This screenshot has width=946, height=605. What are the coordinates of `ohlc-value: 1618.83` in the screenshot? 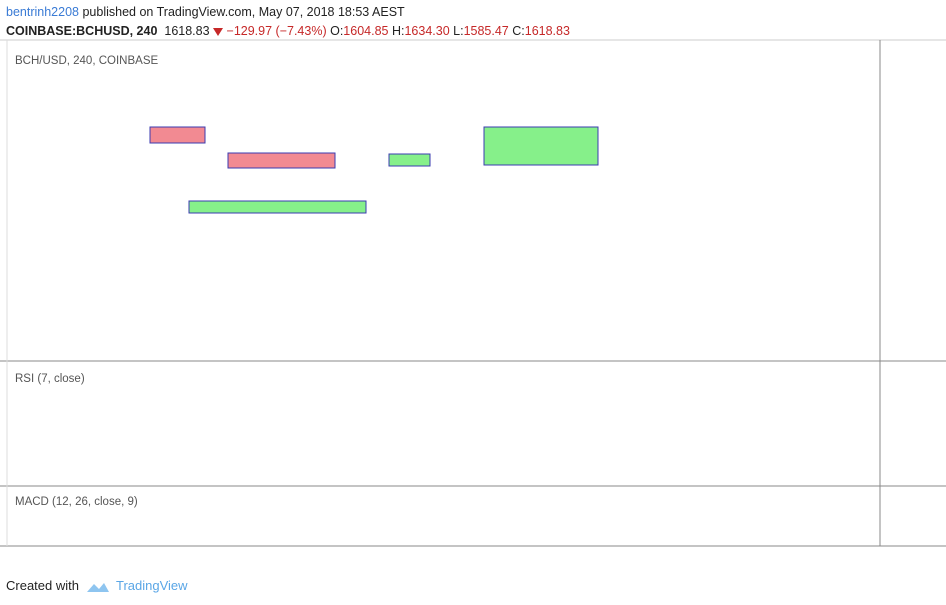 It's located at (547, 31).